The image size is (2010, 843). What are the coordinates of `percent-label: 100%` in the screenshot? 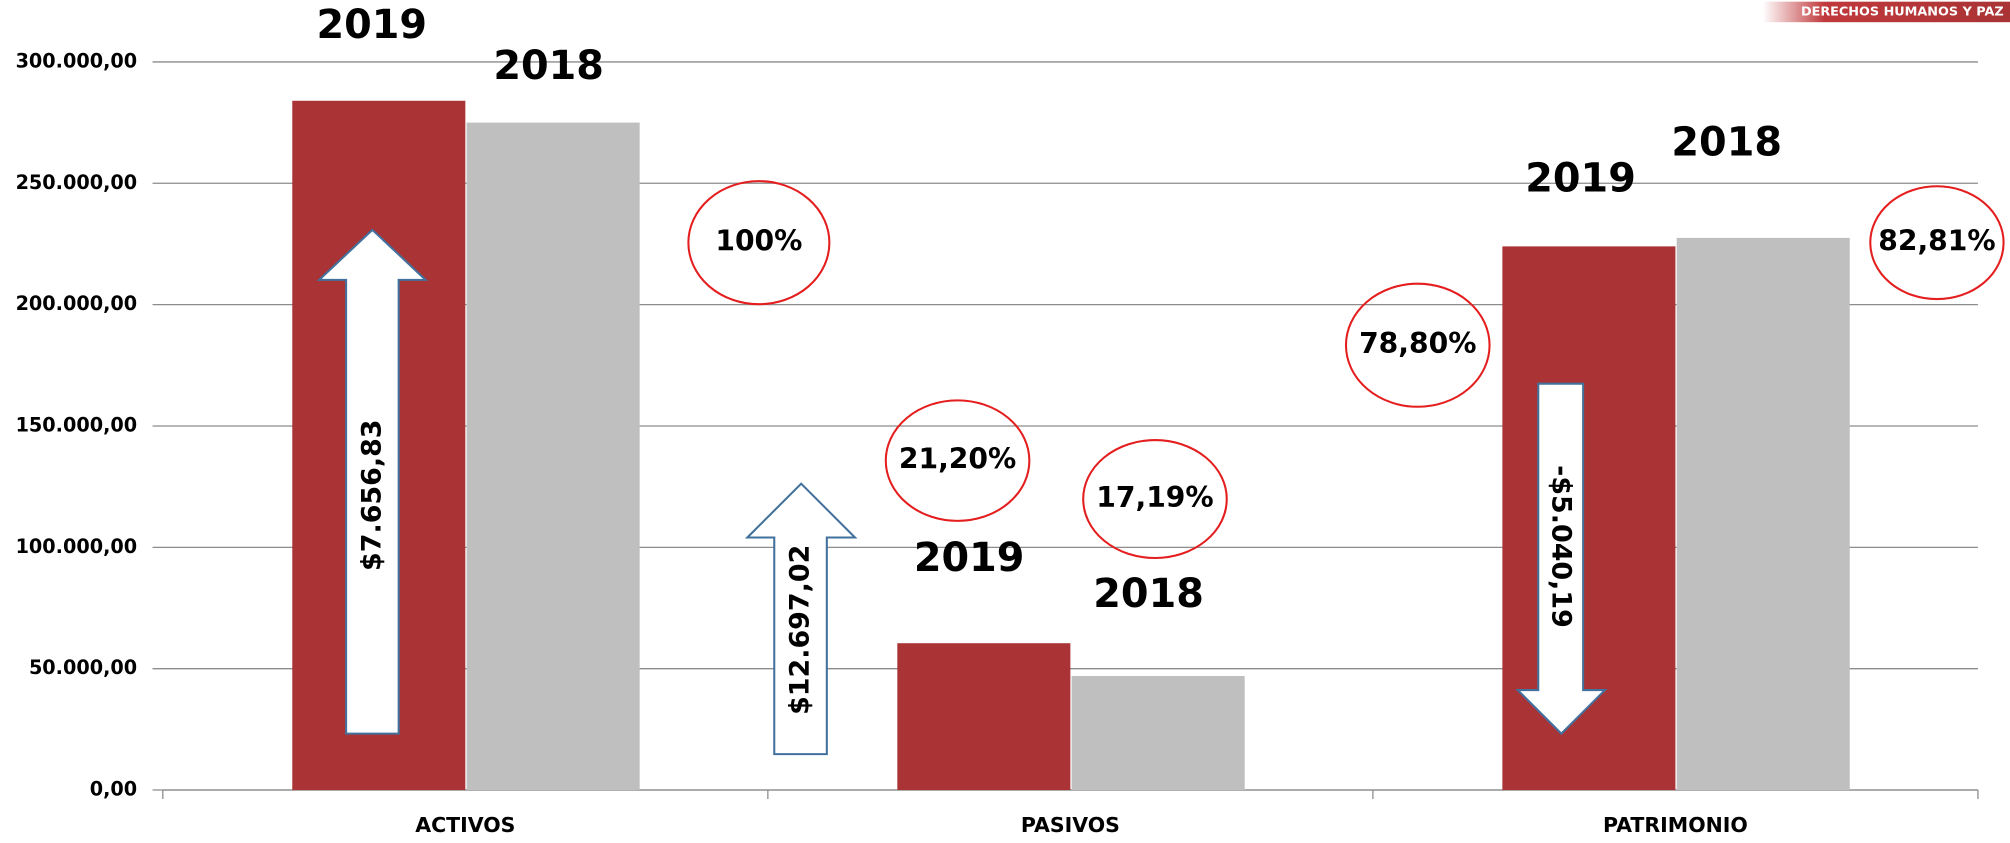 It's located at (758, 241).